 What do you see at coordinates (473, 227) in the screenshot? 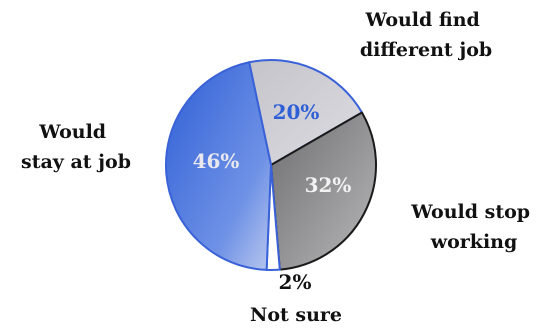
I see `label-stop-working: Would stop working` at bounding box center [473, 227].